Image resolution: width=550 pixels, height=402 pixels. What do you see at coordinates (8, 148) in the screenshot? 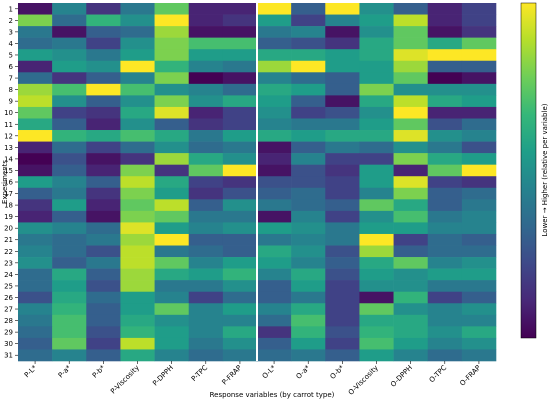
I see `y-tick-label: 13` at bounding box center [8, 148].